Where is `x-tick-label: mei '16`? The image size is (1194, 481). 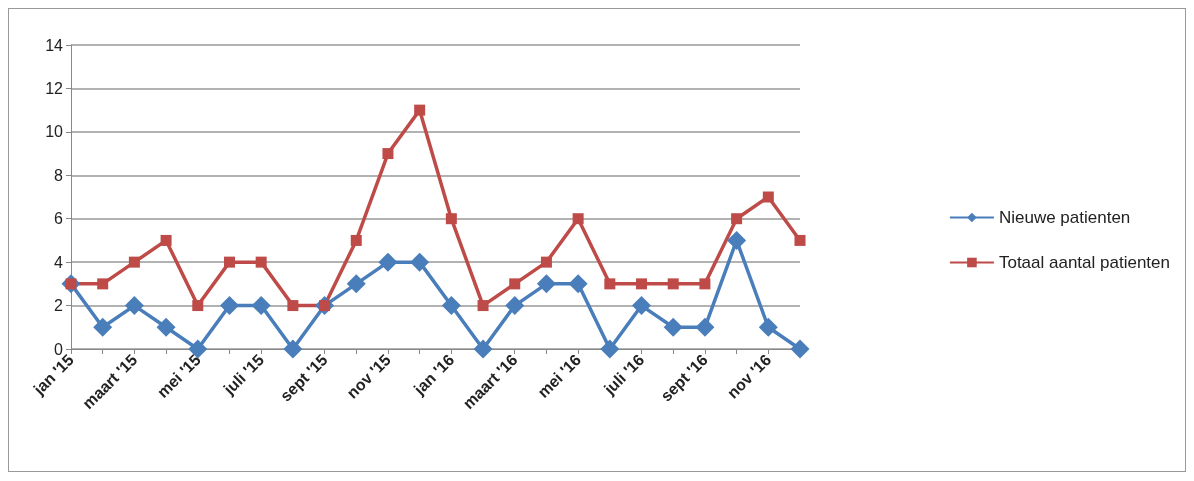 x-tick-label: mei '16 is located at coordinates (559, 375).